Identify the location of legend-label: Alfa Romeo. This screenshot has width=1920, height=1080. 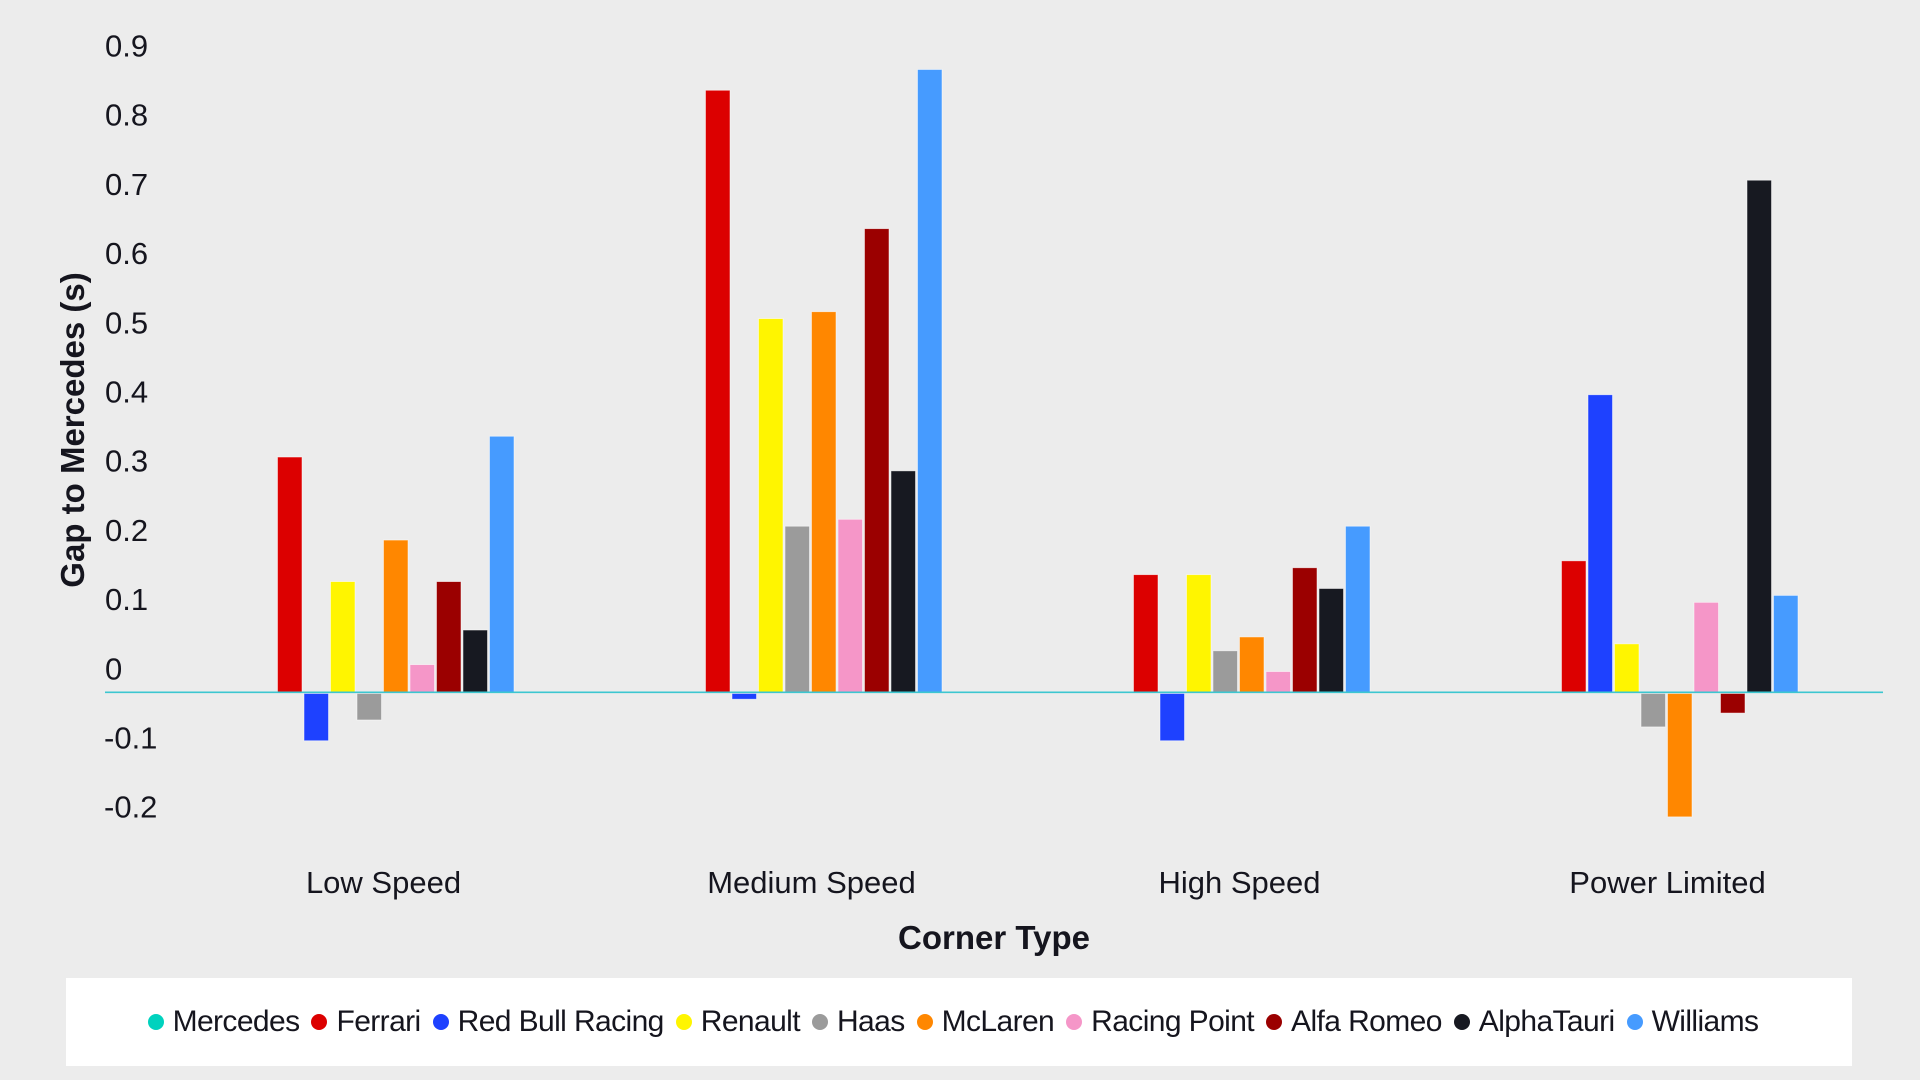
(1366, 1021).